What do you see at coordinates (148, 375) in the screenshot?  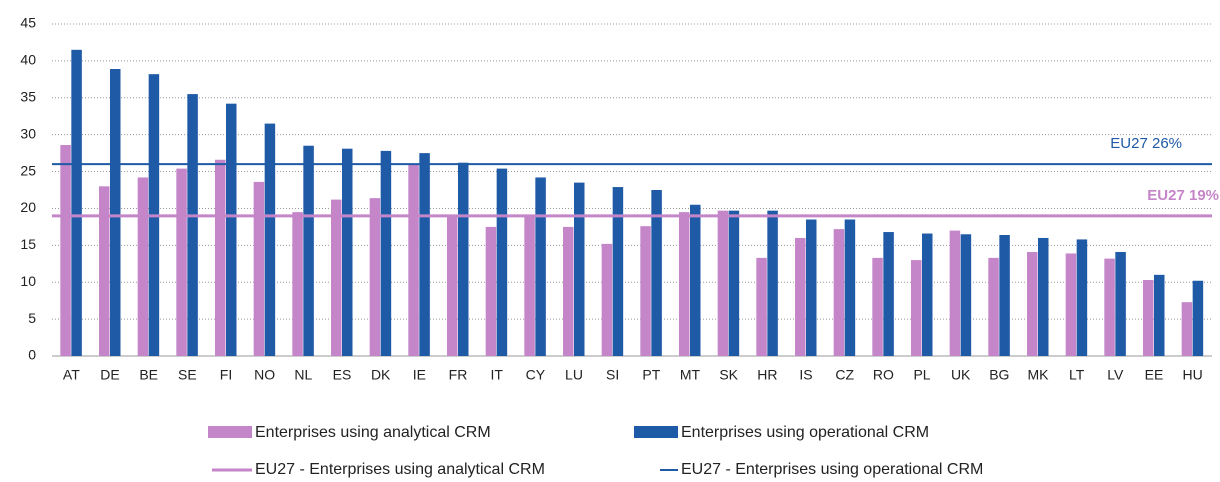 I see `x-tick-label: BE` at bounding box center [148, 375].